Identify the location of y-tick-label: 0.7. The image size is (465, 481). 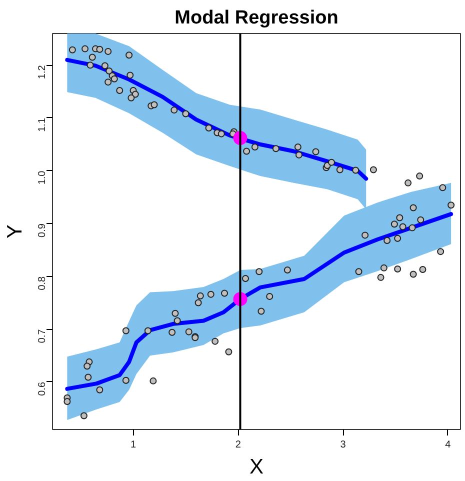
(42, 336).